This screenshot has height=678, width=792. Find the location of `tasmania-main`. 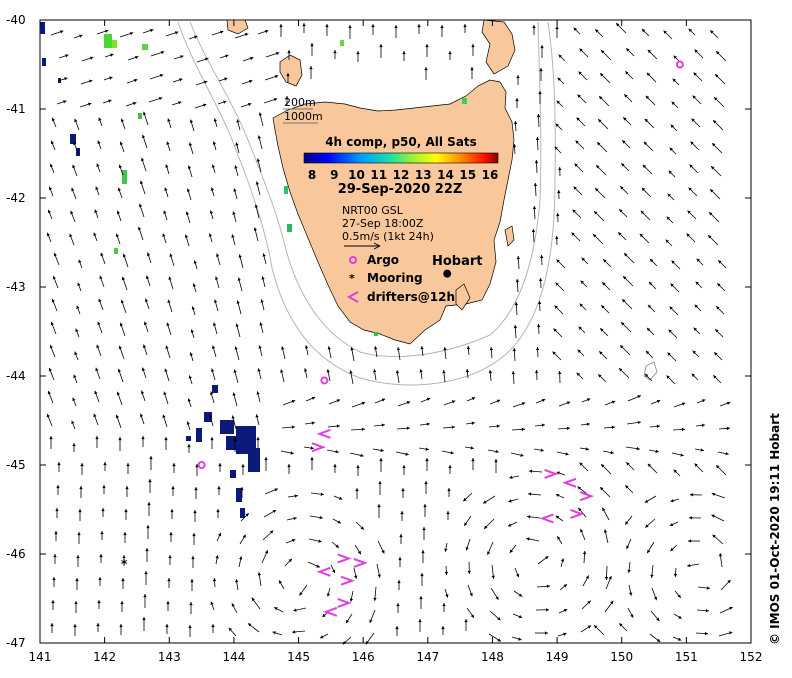

tasmania-main is located at coordinates (393, 212).